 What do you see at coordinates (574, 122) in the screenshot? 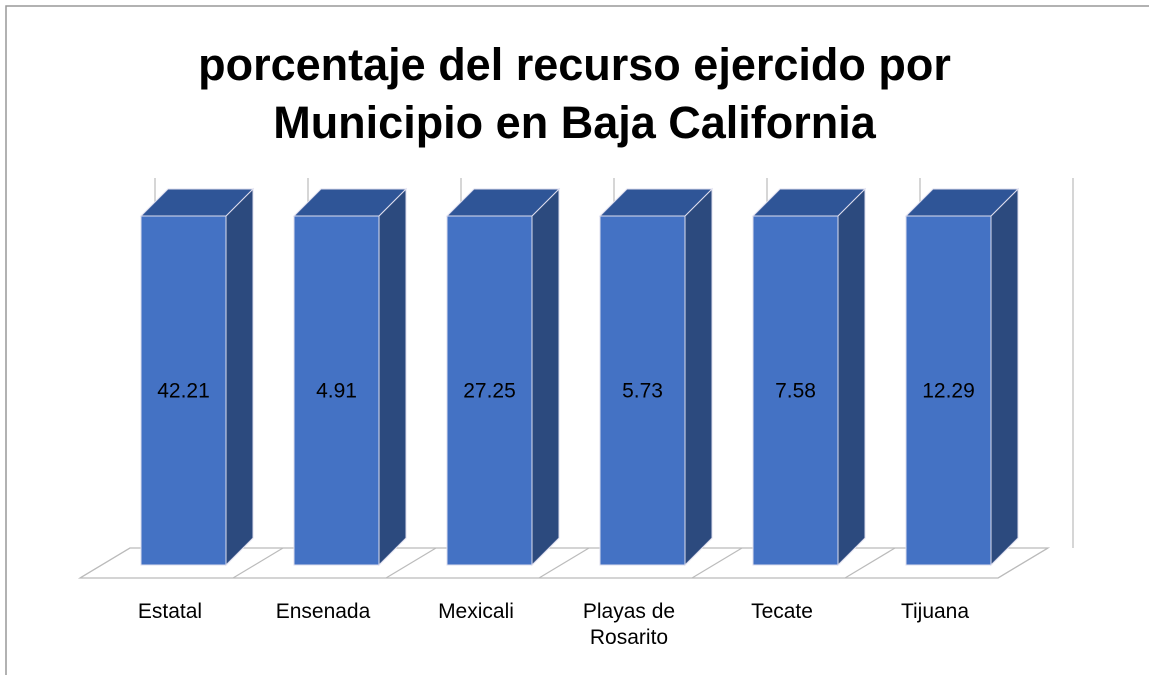
I see `title-line: Municipio en Baja California` at bounding box center [574, 122].